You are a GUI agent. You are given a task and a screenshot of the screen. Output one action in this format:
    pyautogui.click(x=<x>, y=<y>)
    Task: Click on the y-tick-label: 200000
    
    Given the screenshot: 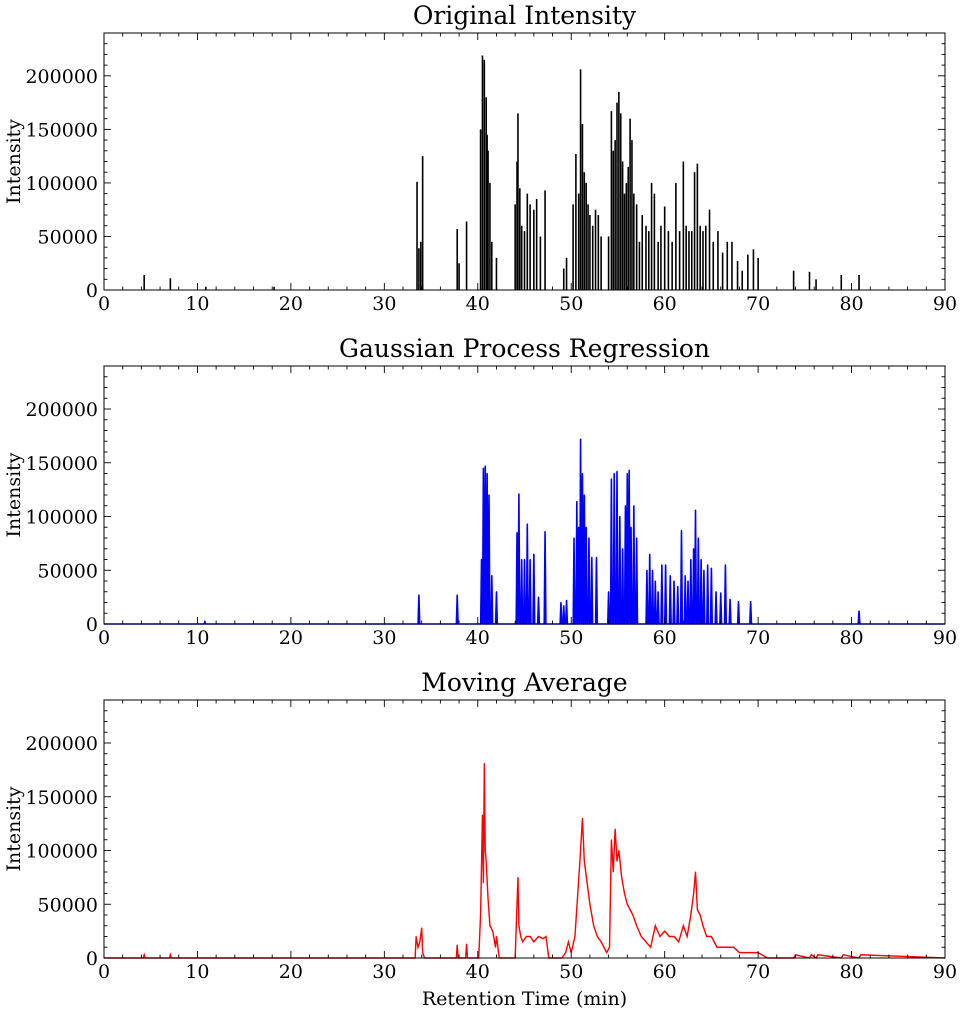 What is the action you would take?
    pyautogui.click(x=61, y=410)
    